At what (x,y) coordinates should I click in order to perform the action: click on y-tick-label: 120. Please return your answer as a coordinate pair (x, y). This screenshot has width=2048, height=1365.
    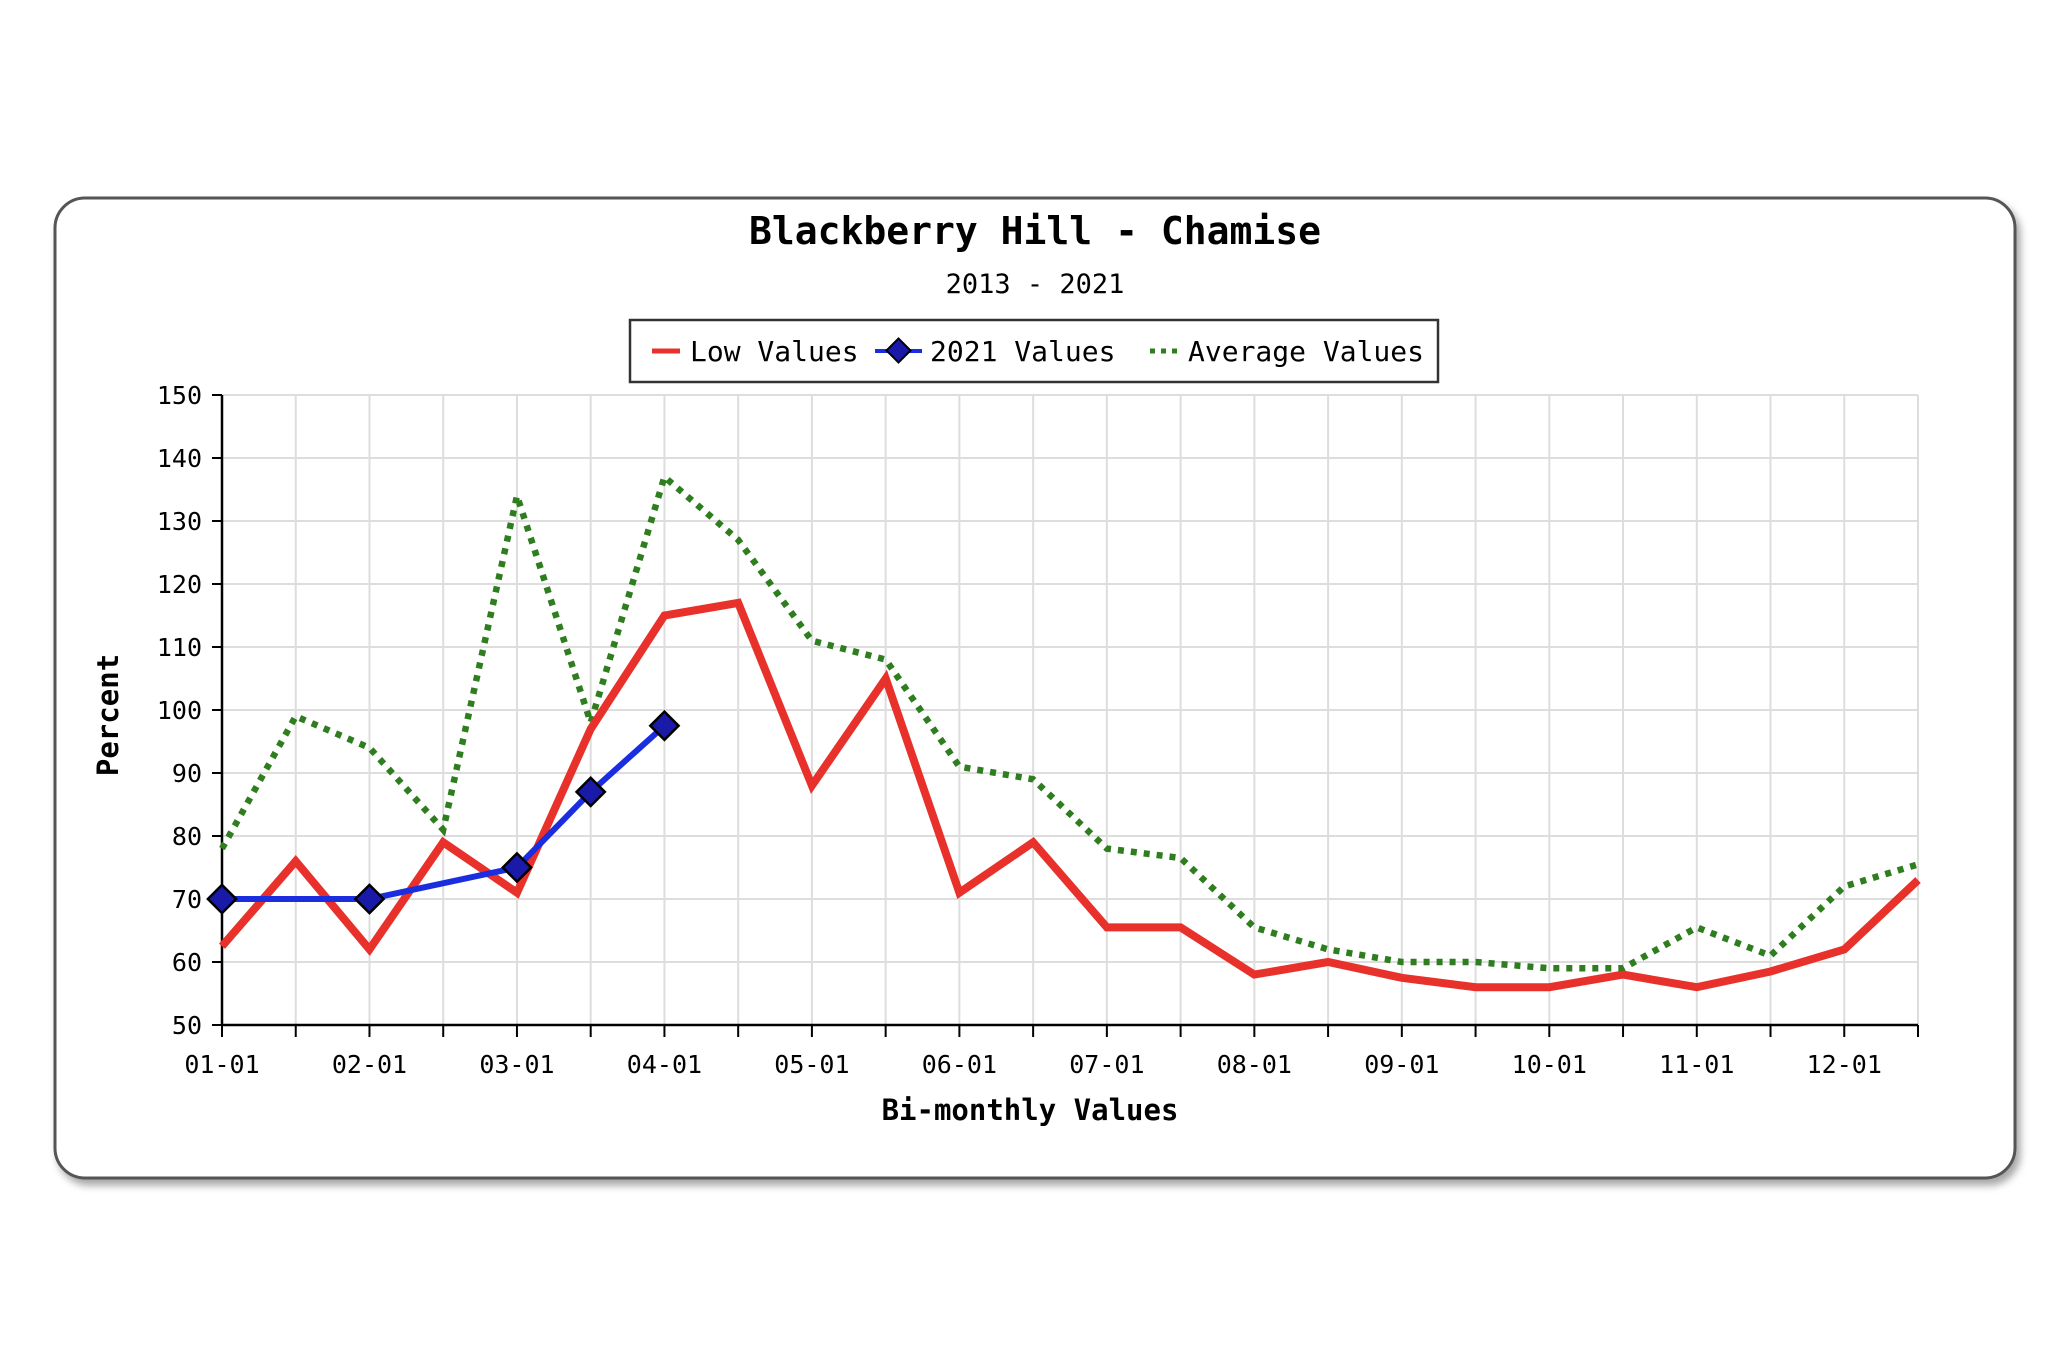
    Looking at the image, I should click on (179, 584).